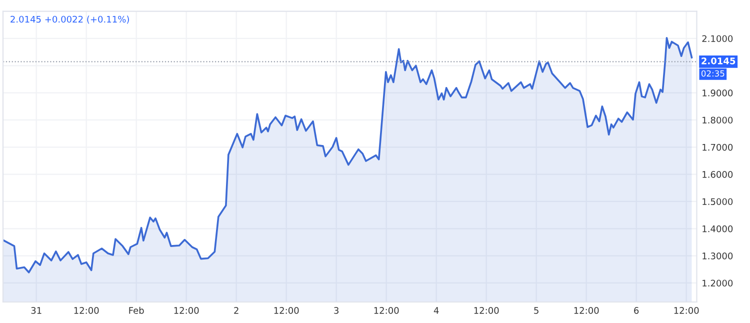 The width and height of the screenshot is (750, 323). I want to click on y-tick-label: 1.6000, so click(717, 174).